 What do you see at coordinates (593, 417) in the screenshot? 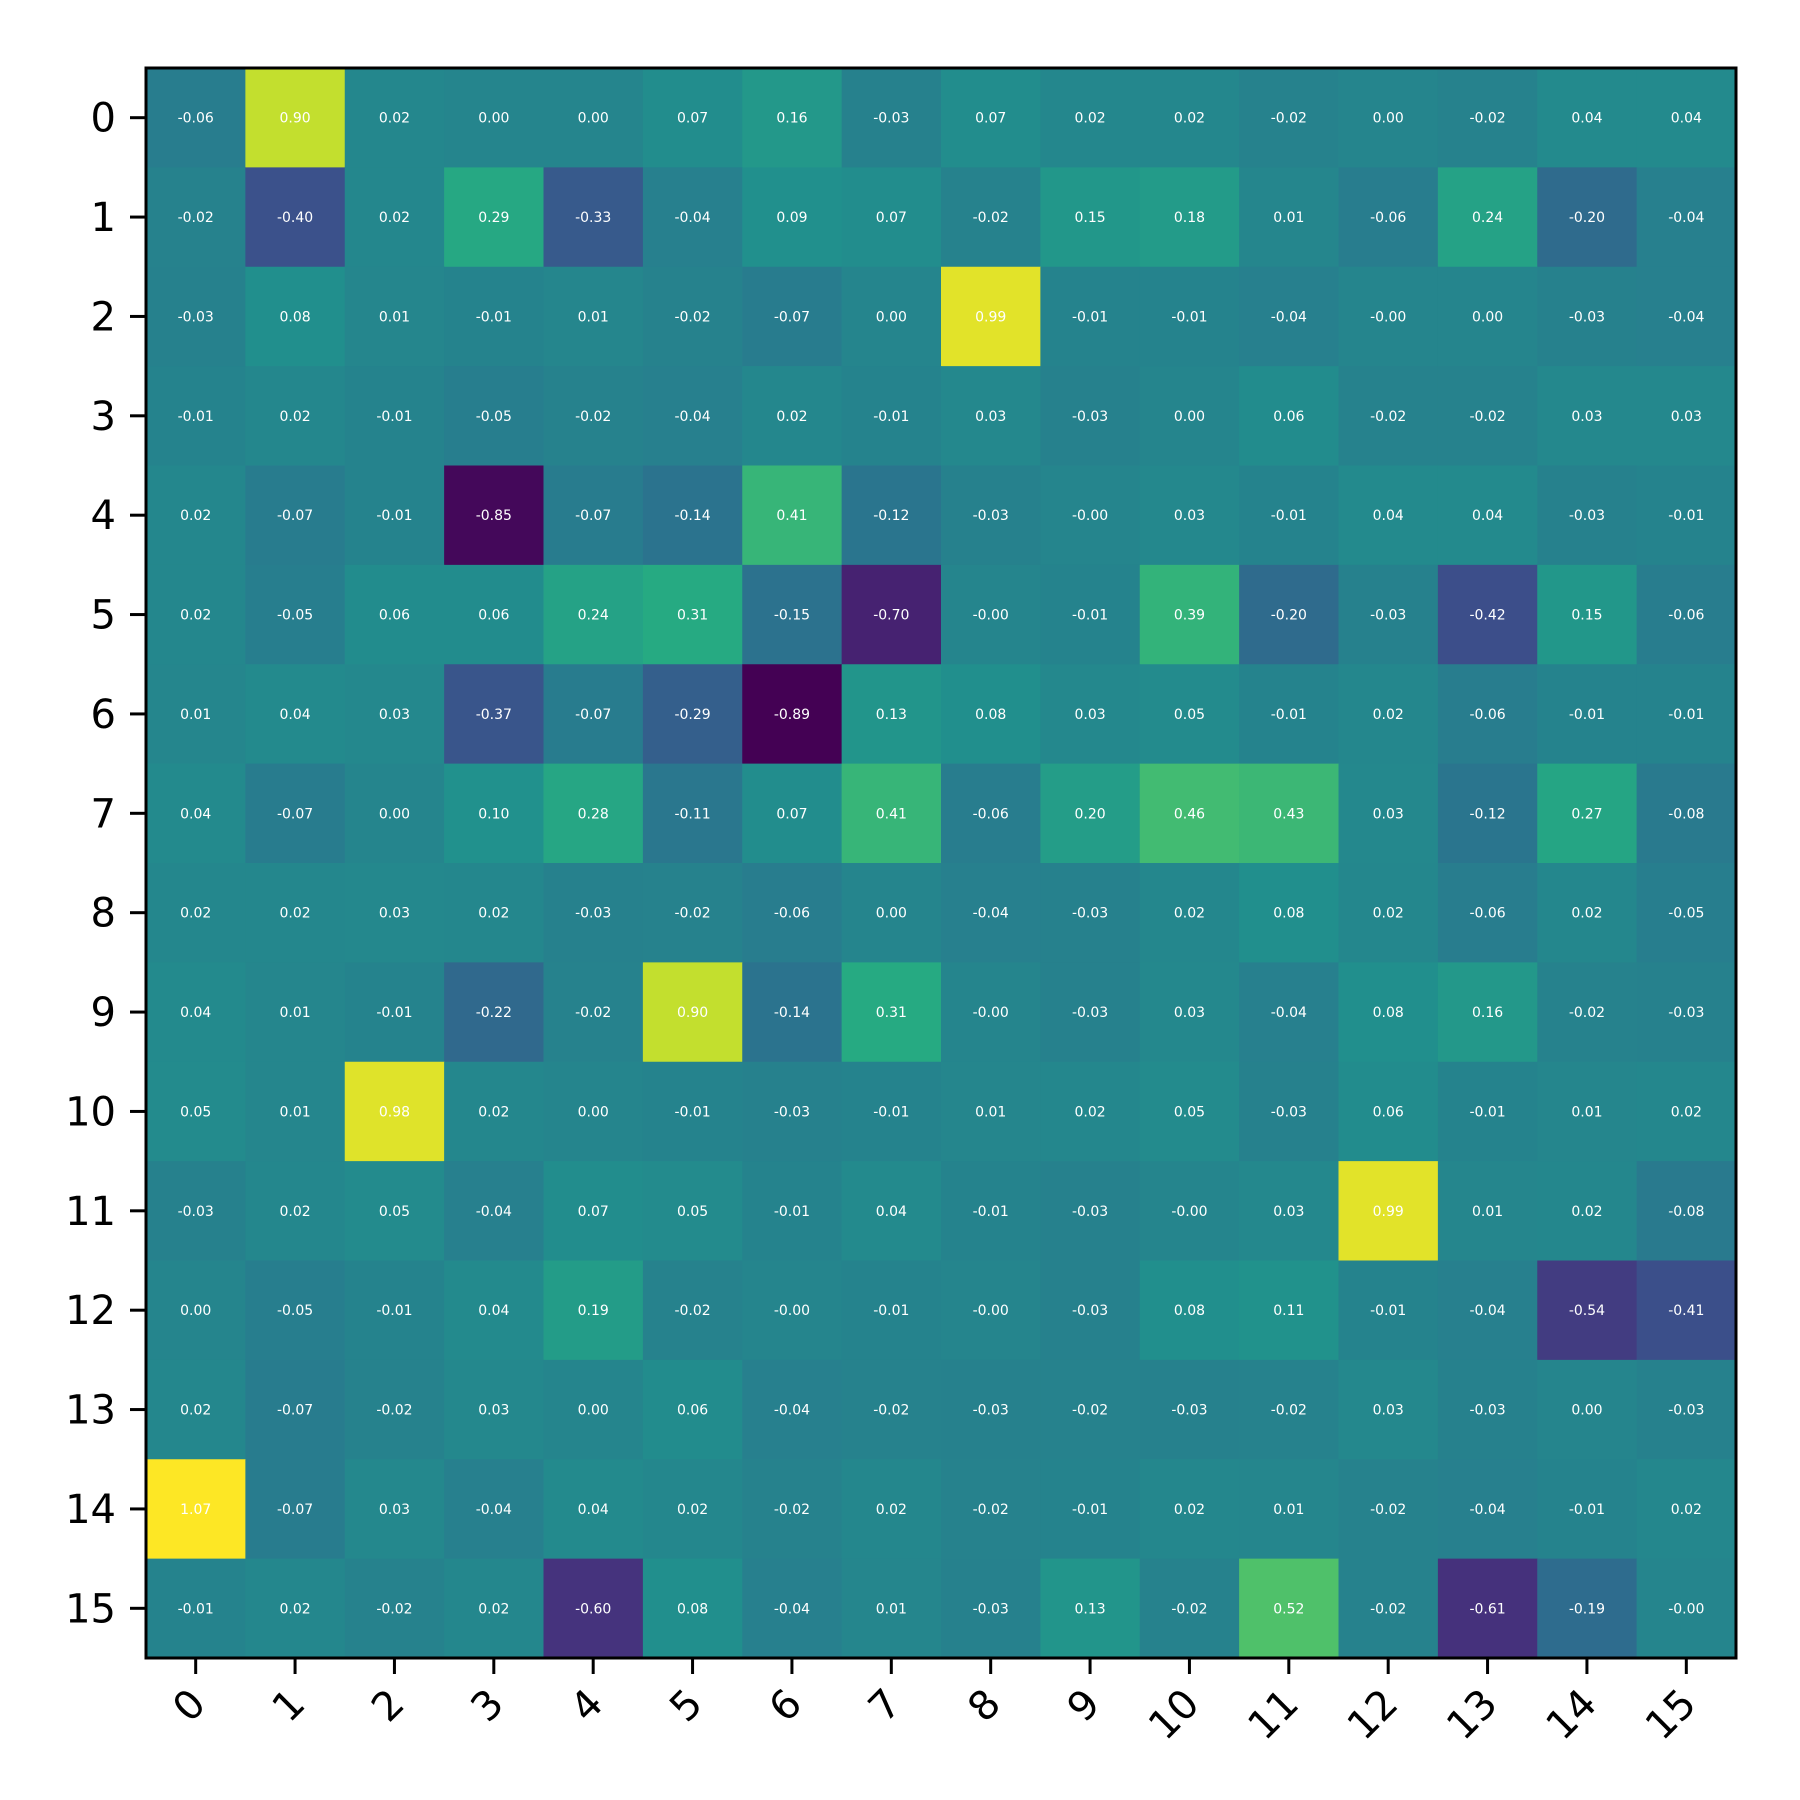
I see `cell-value-label-3-4: -0.02` at bounding box center [593, 417].